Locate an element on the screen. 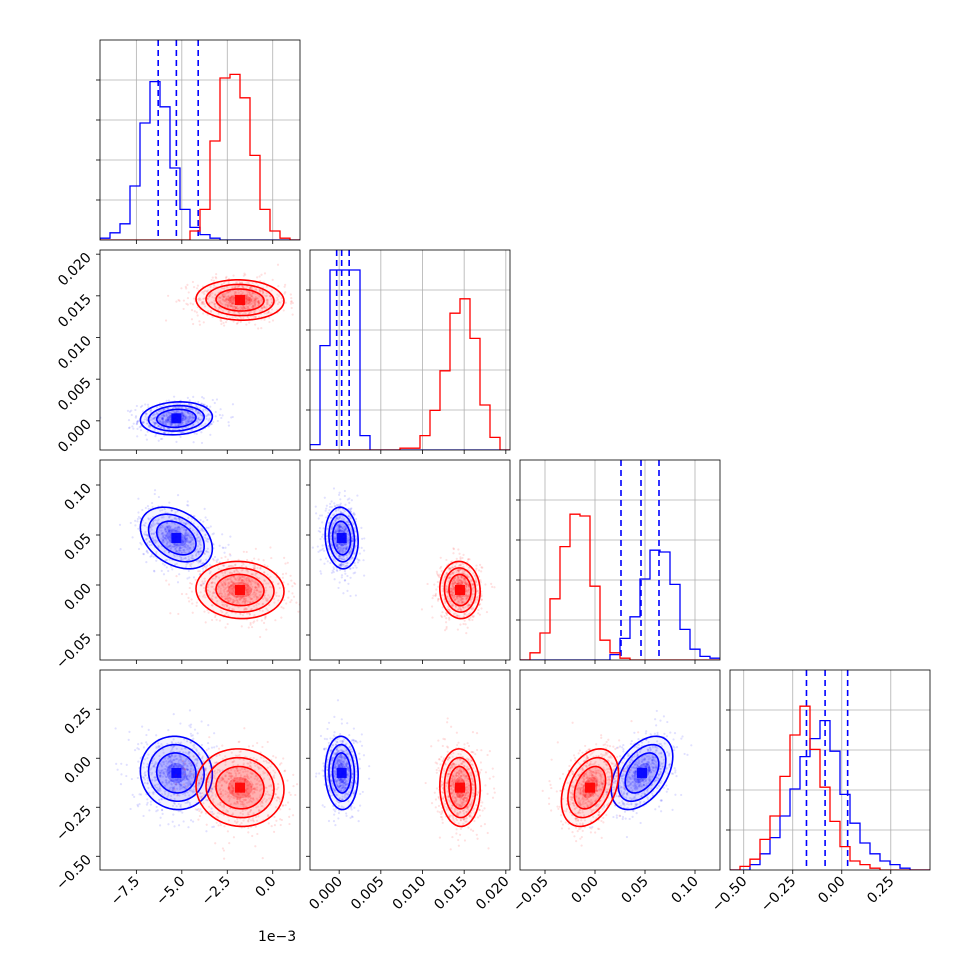  panel-plot-area is located at coordinates (200, 140).